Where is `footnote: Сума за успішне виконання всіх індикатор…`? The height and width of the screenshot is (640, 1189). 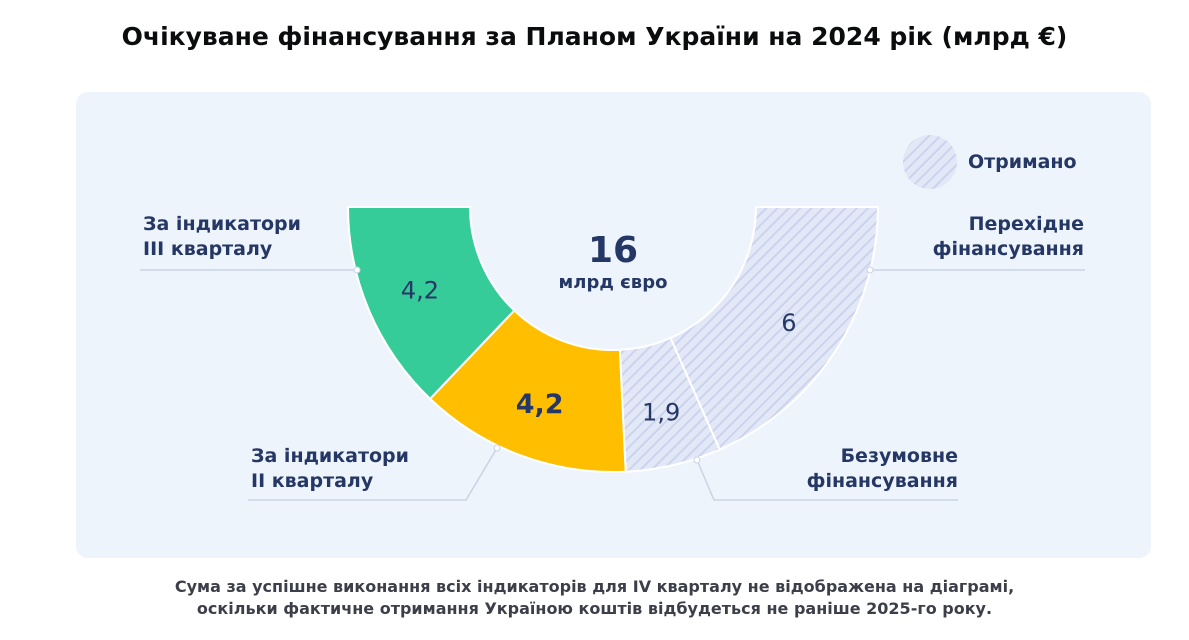
footnote: Сума за успішне виконання всіх індикатор… is located at coordinates (594, 598).